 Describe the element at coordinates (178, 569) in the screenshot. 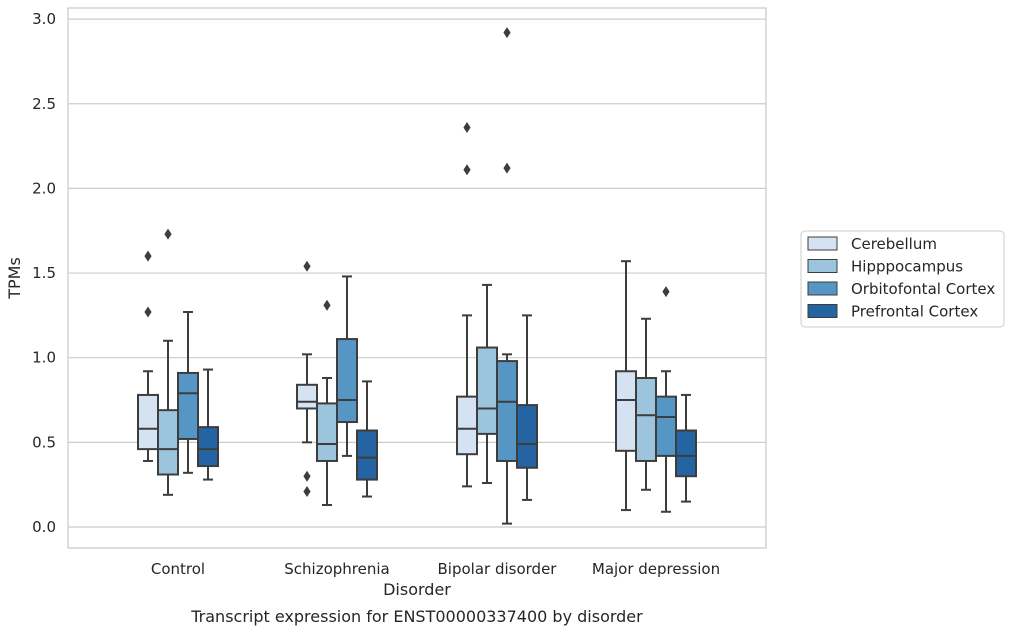

I see `x-tick-label: Control` at that location.